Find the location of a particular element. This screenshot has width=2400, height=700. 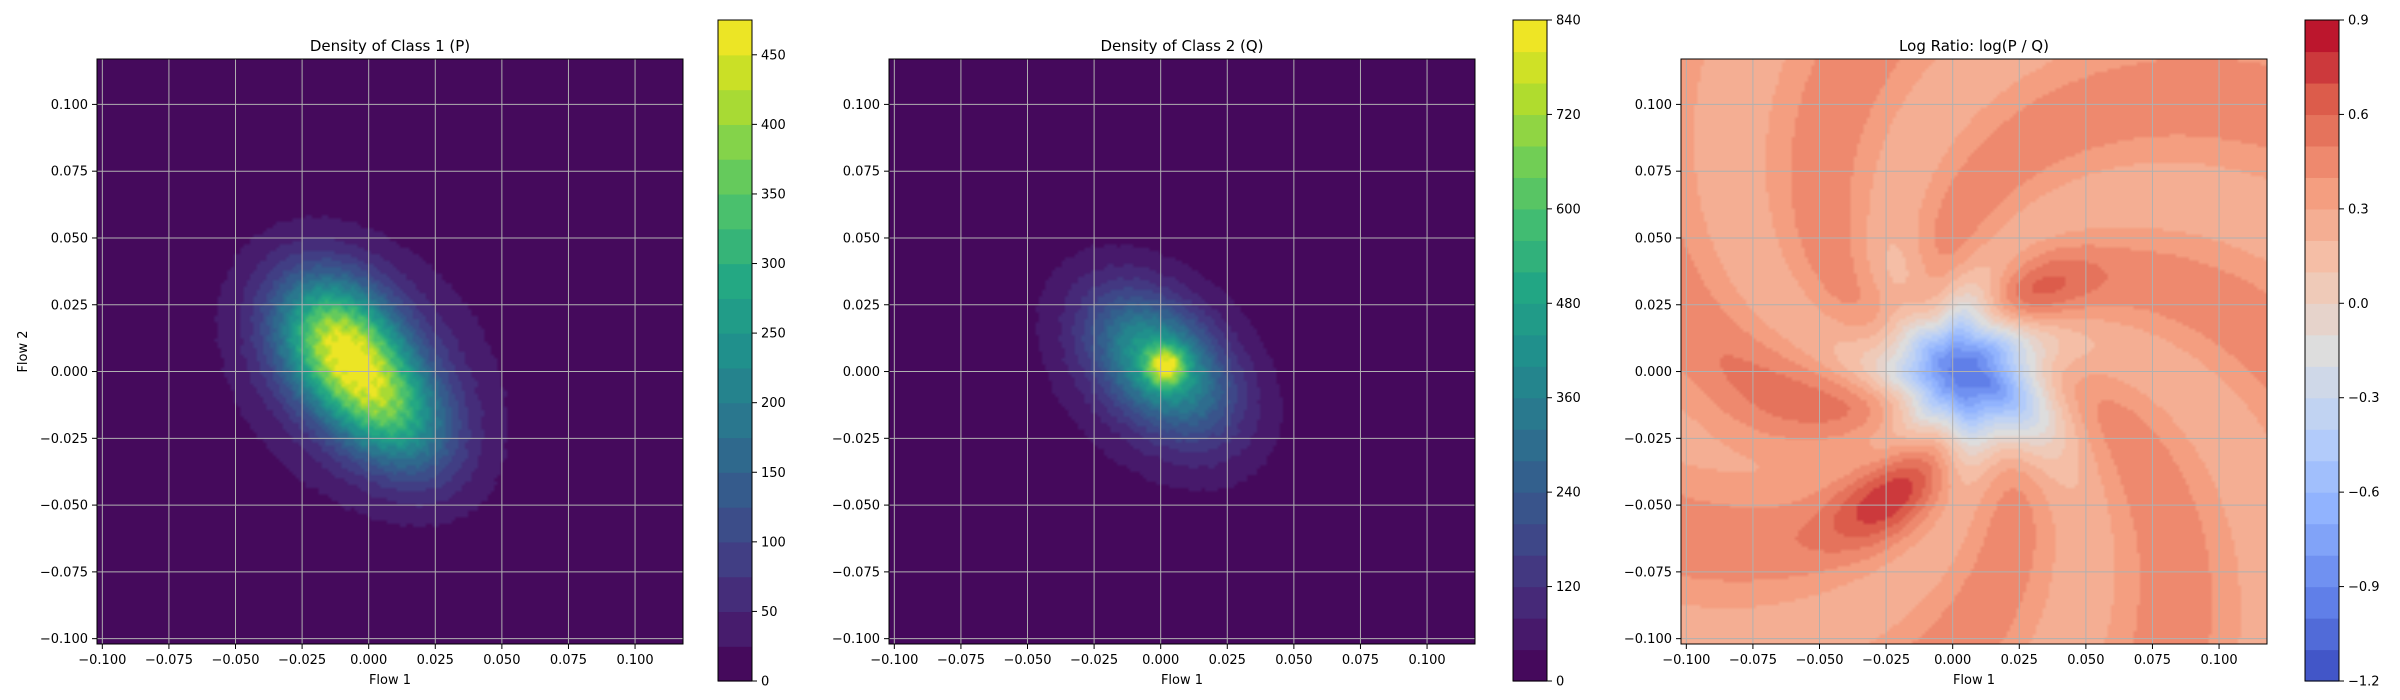

y-axis-label: Flow 2 is located at coordinates (23, 351).